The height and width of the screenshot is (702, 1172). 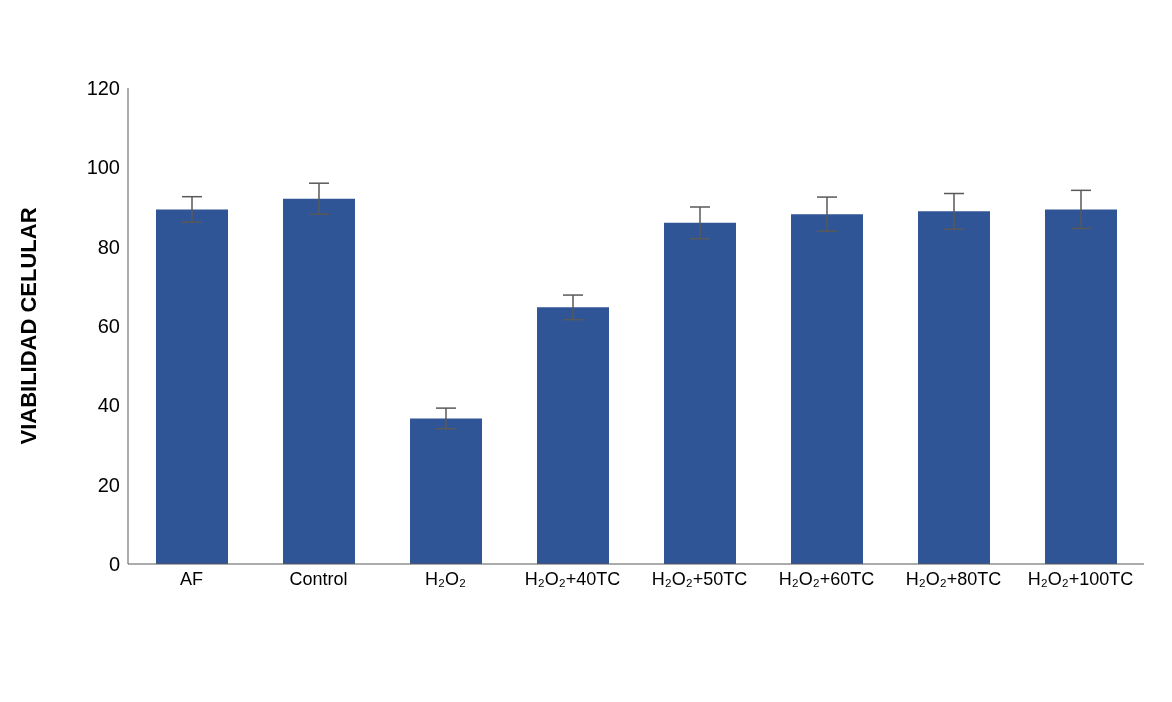 I want to click on y-tick-label: 80, so click(x=108, y=246).